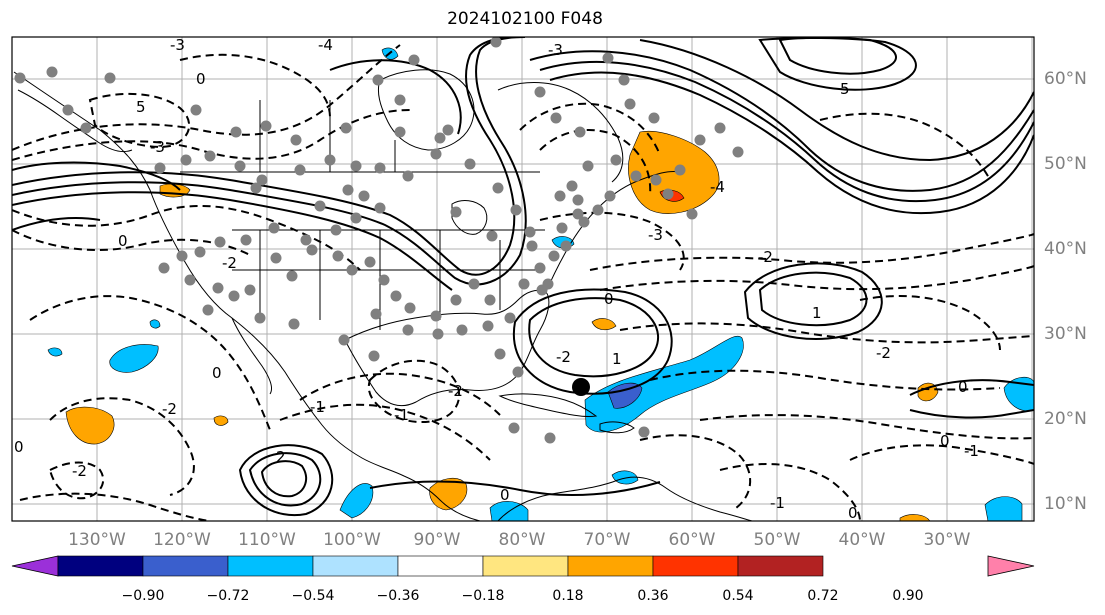  What do you see at coordinates (1065, 164) in the screenshot?
I see `lat-label-50n: 50°N` at bounding box center [1065, 164].